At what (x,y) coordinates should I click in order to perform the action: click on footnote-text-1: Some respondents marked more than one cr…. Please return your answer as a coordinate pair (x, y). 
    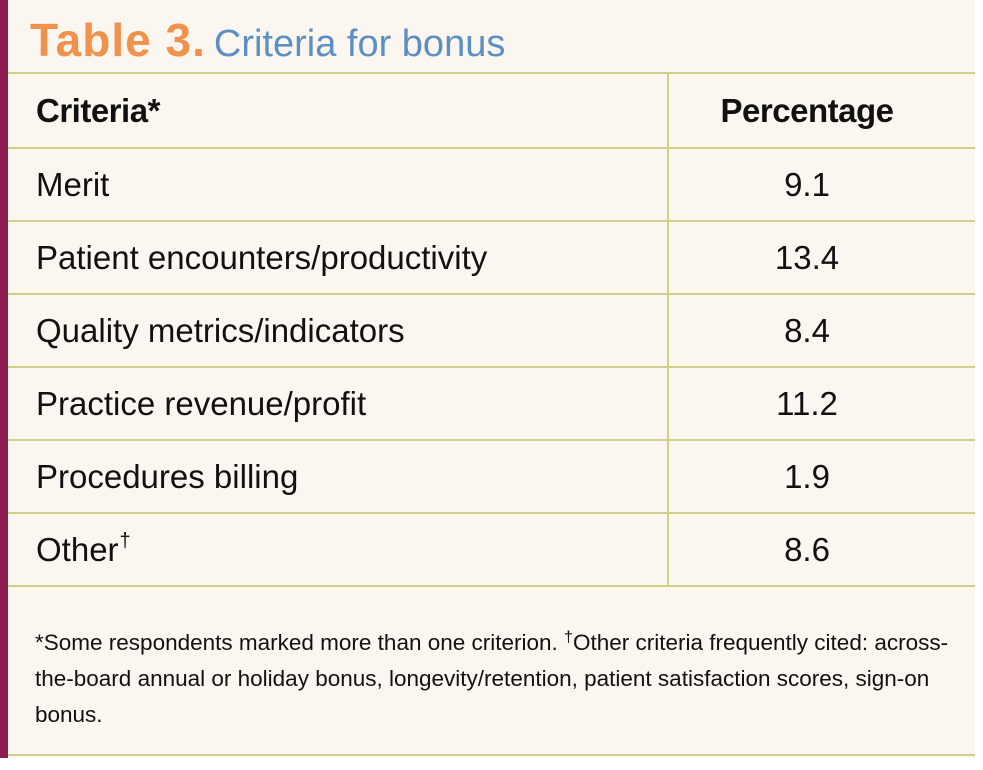
    Looking at the image, I should click on (304, 642).